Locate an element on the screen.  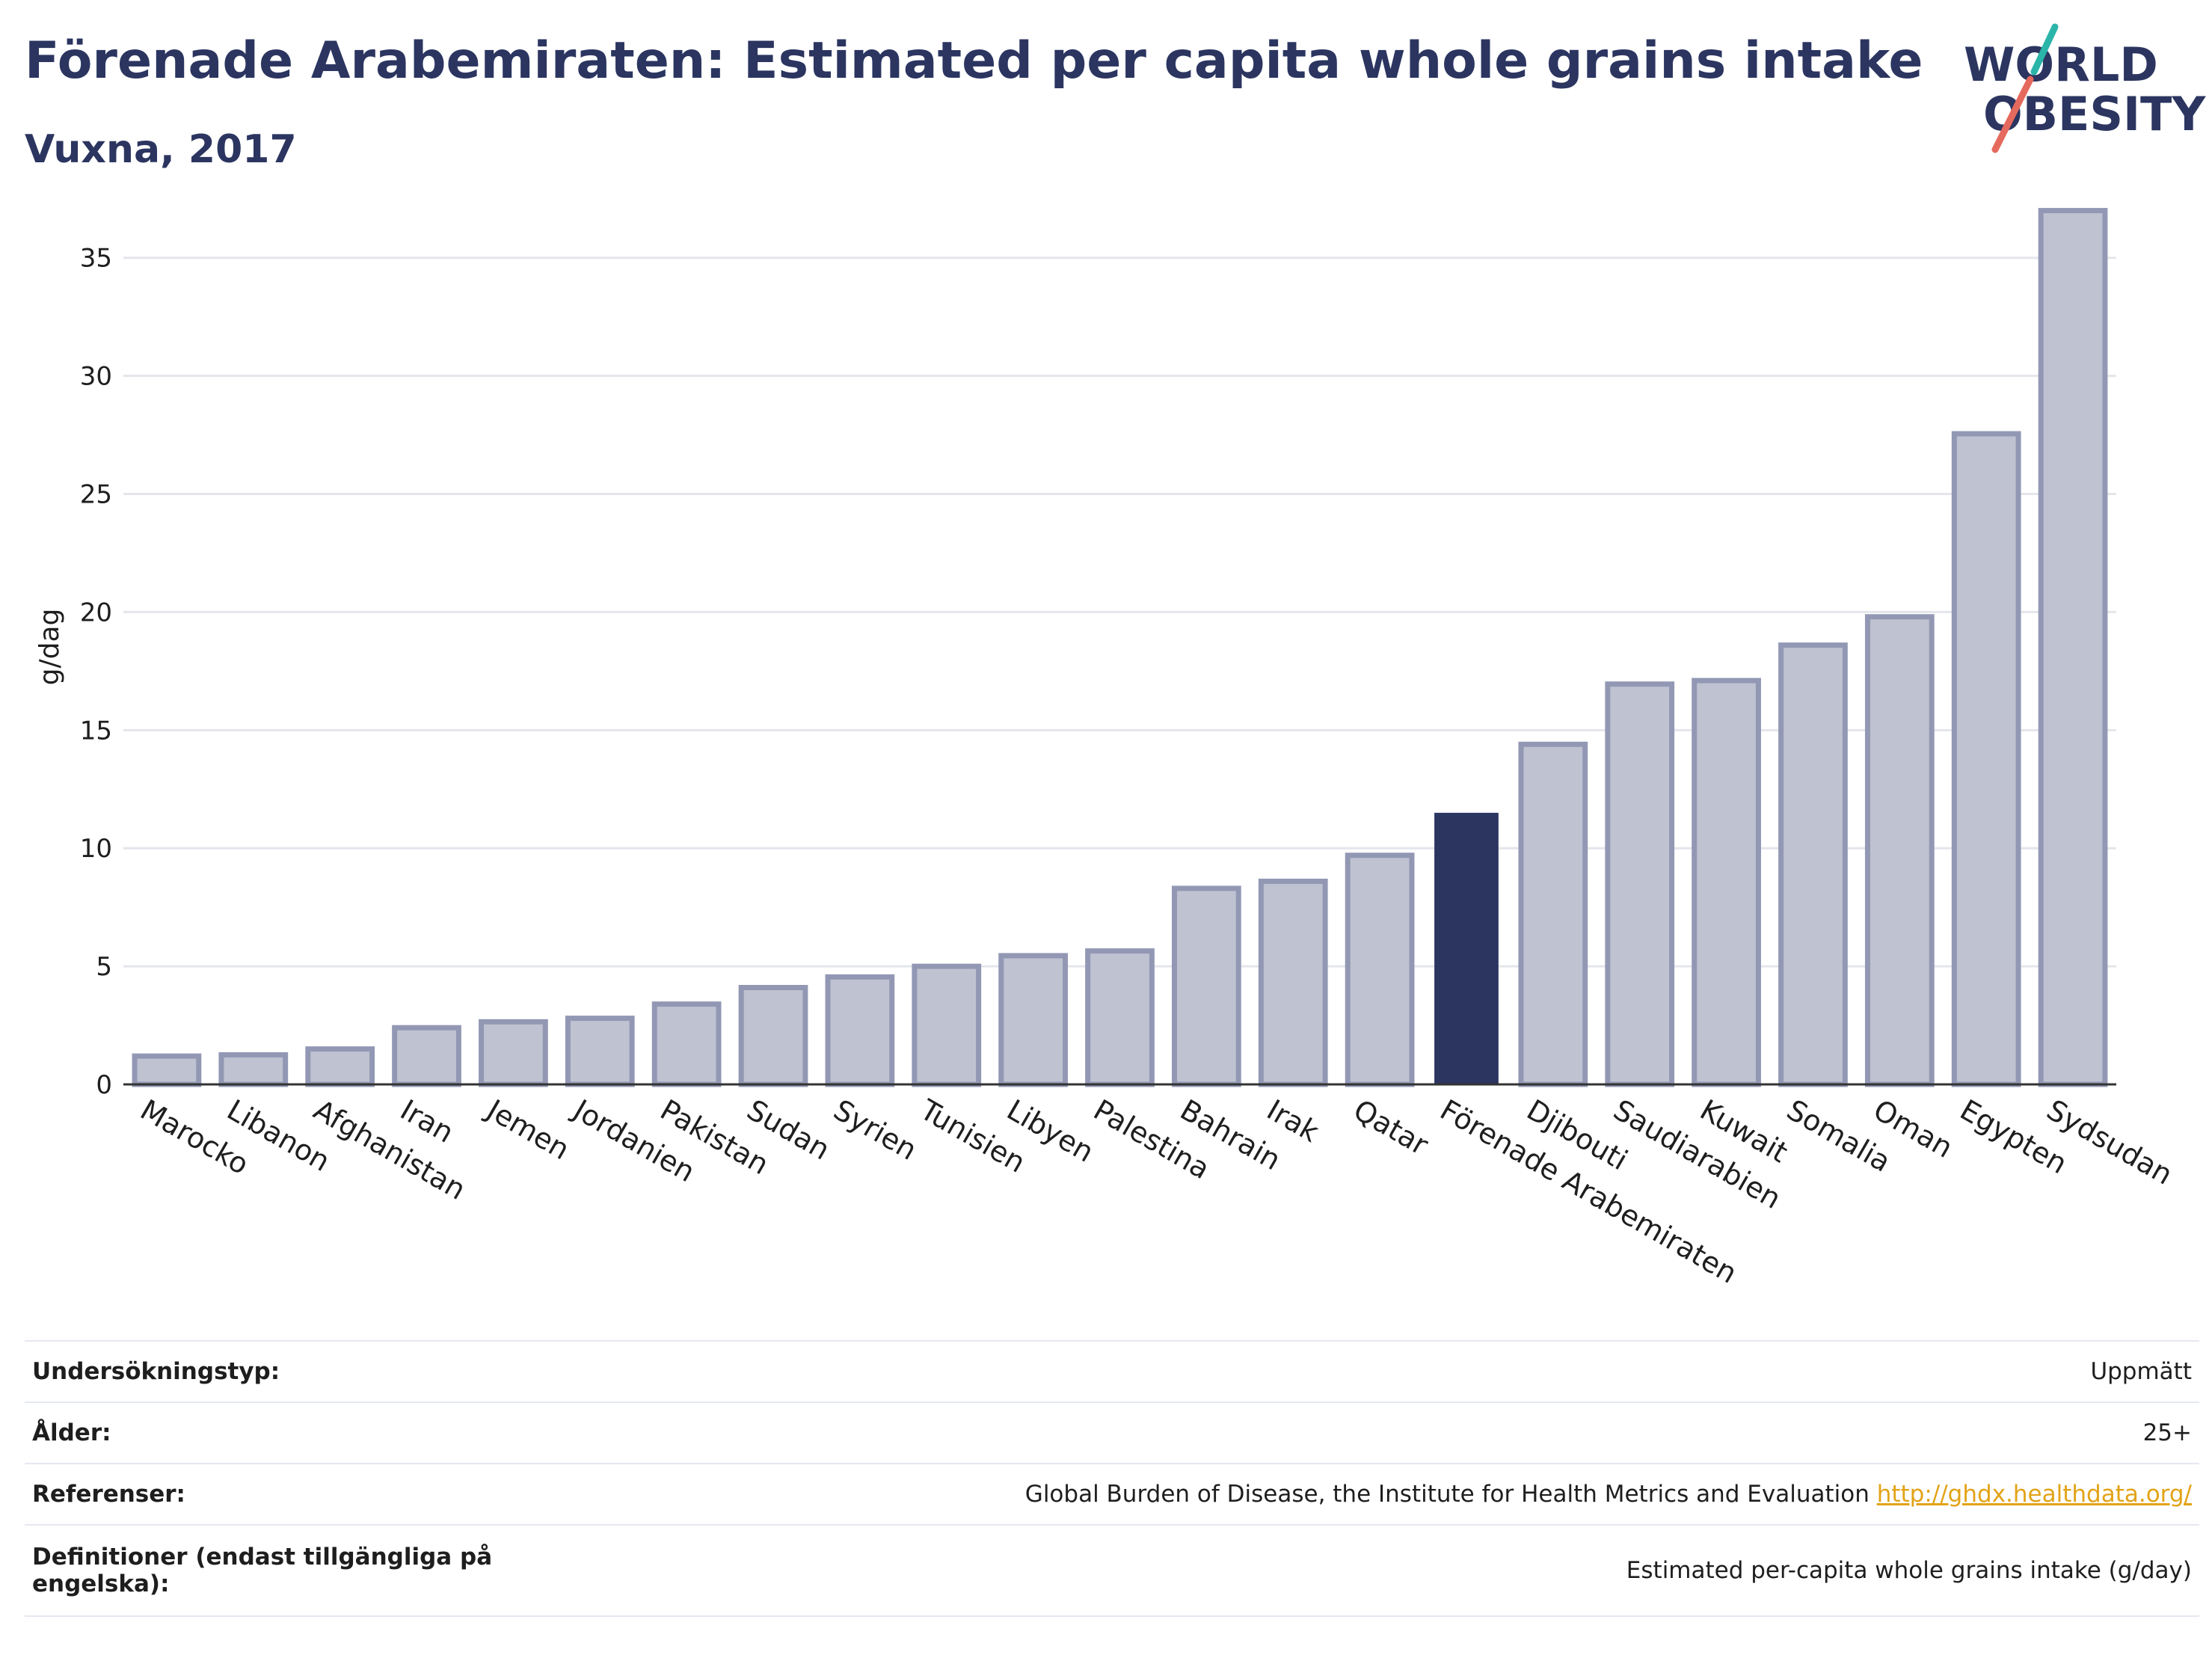
y-tick-label: 35 is located at coordinates (96, 259).